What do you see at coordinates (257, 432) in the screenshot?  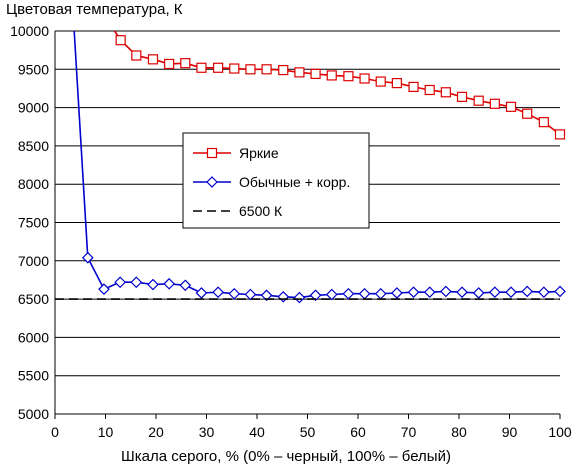 I see `x-tick-label-40: 40` at bounding box center [257, 432].